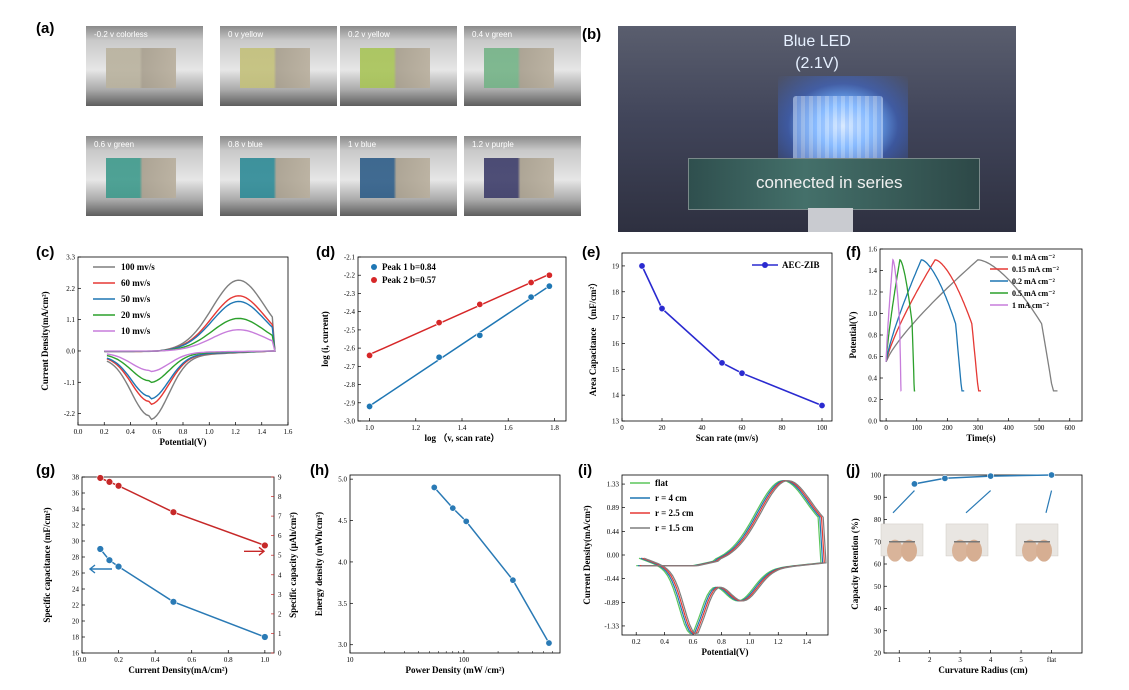 The width and height of the screenshot is (1129, 690). I want to click on y-axis-label: Capacity Retention (%), so click(855, 564).